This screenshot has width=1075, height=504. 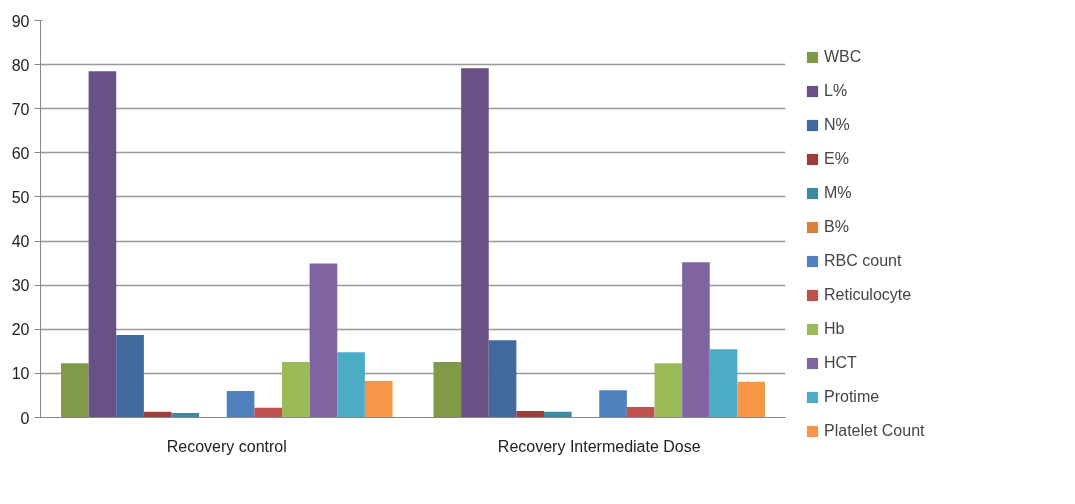 What do you see at coordinates (834, 329) in the screenshot?
I see `legend-label: Hb` at bounding box center [834, 329].